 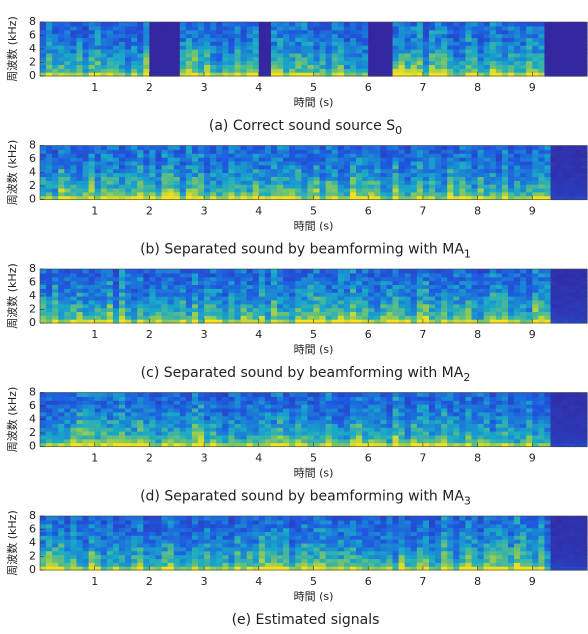 What do you see at coordinates (398, 130) in the screenshot?
I see `caption-subscript: 0` at bounding box center [398, 130].